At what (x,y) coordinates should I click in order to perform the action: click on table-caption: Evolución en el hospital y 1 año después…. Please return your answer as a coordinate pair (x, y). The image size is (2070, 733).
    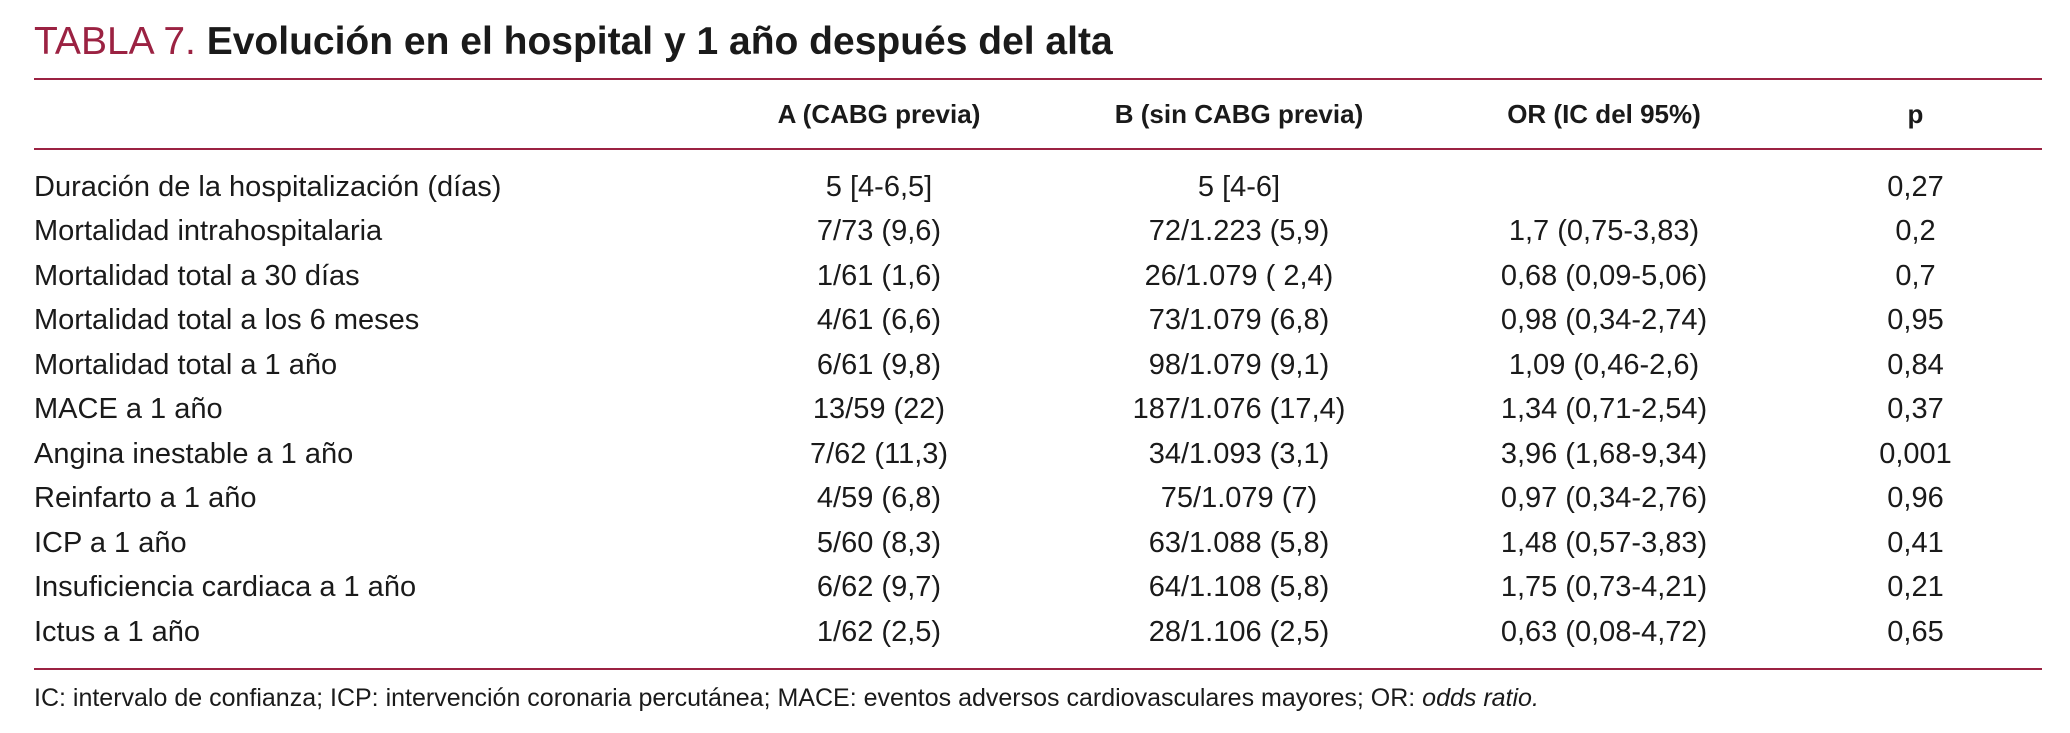
    Looking at the image, I should click on (659, 41).